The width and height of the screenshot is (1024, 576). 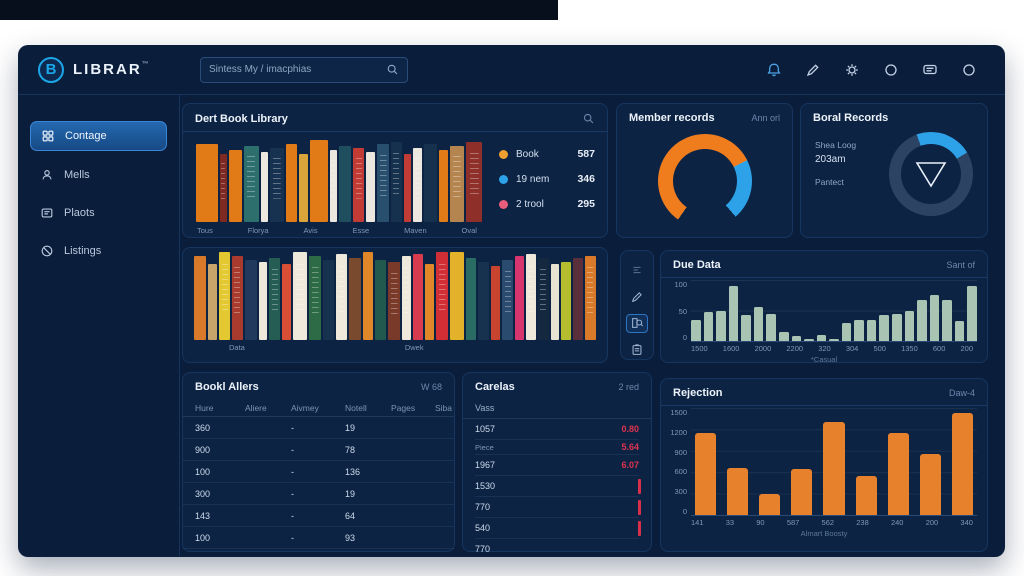 What do you see at coordinates (637, 350) in the screenshot?
I see `clipboard-icon` at bounding box center [637, 350].